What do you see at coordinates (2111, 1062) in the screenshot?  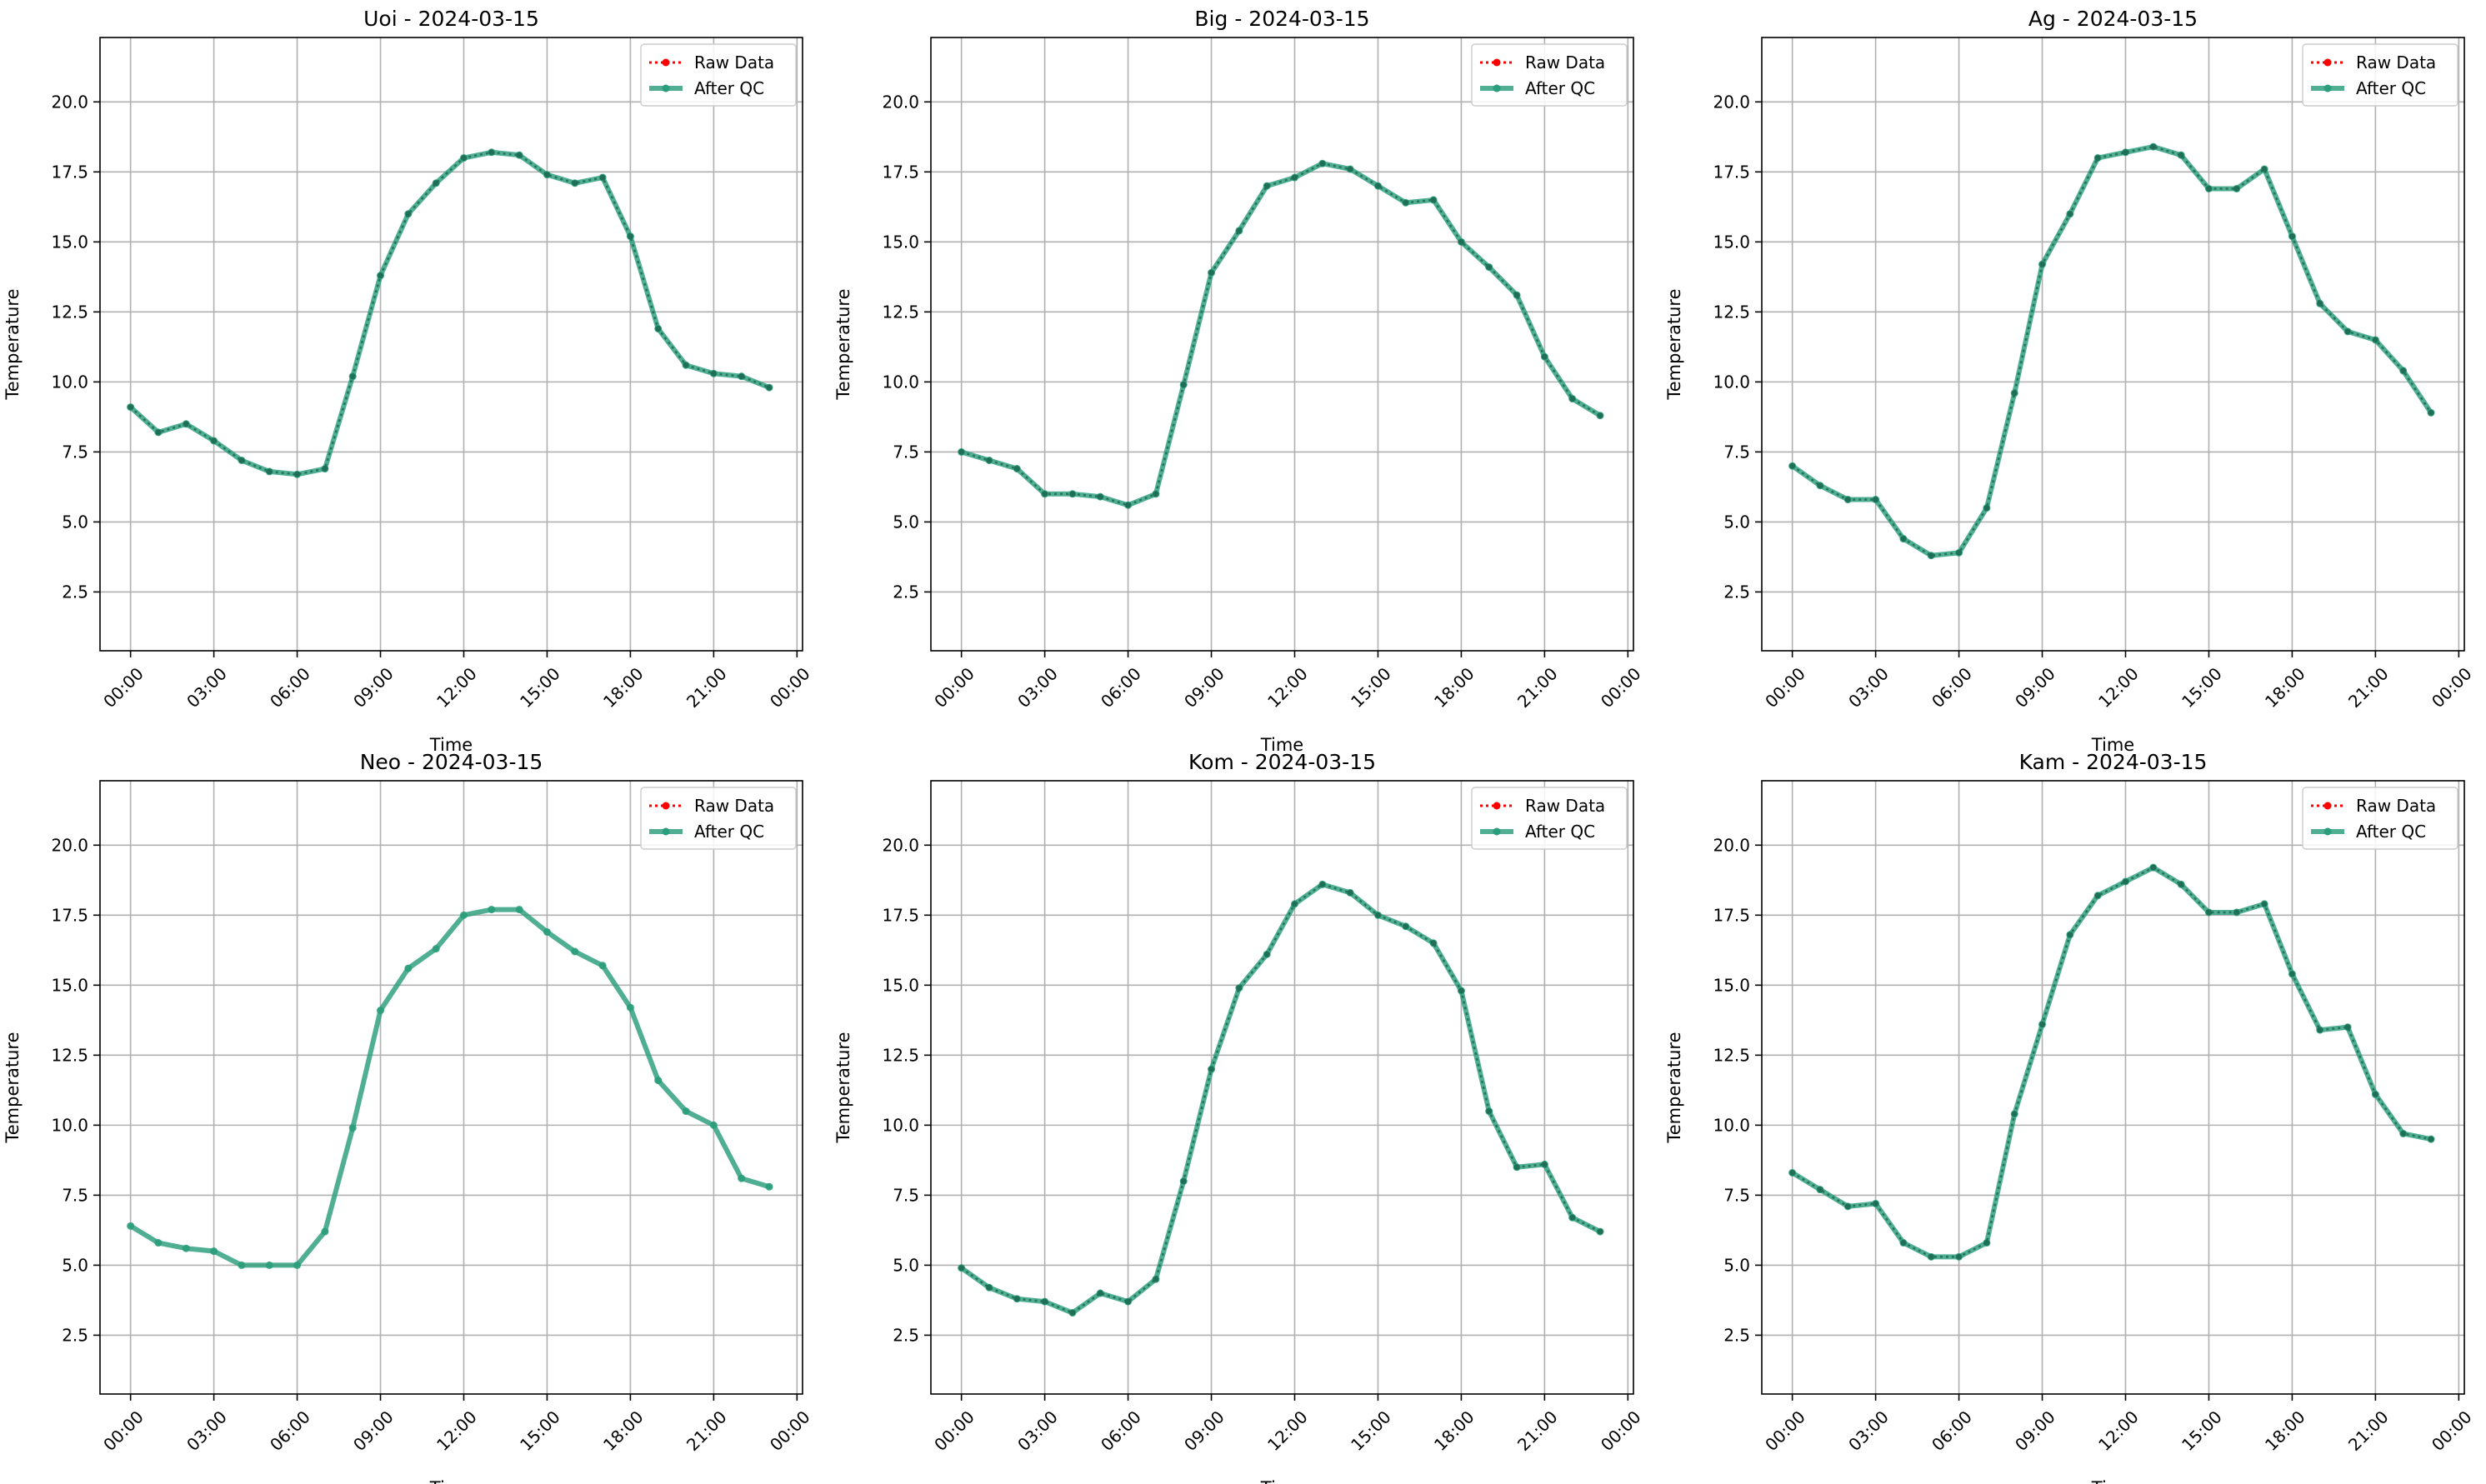 I see `series-raw-data-line` at bounding box center [2111, 1062].